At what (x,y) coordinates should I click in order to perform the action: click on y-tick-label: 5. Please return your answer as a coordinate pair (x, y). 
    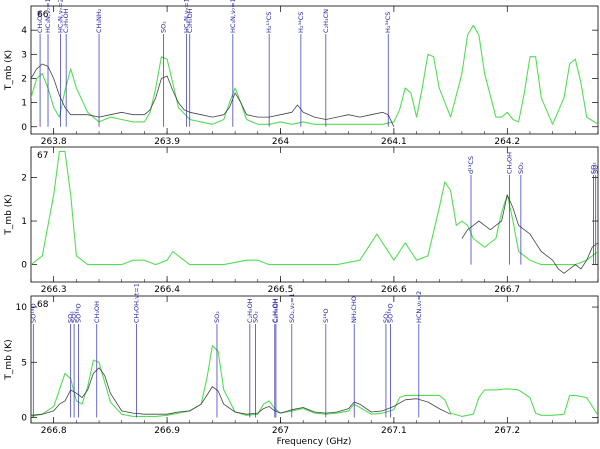
    Looking at the image, I should click on (24, 363).